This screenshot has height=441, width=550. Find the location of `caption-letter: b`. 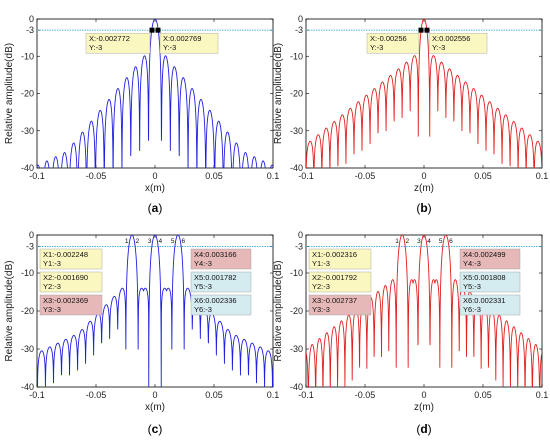

caption-letter: b is located at coordinates (423, 208).